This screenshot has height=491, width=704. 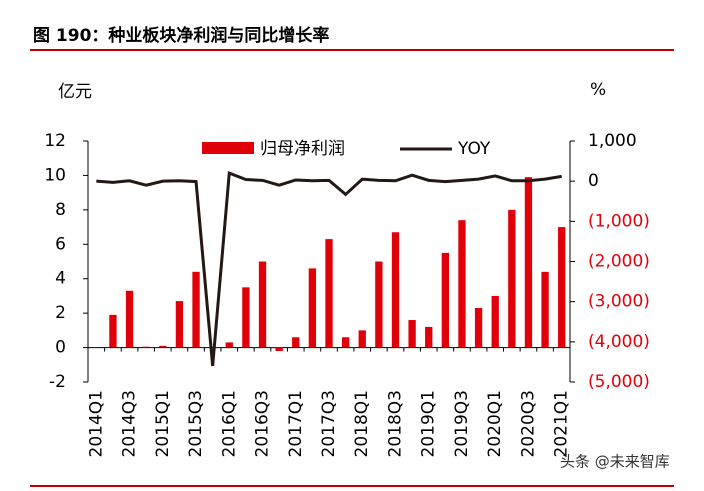 I want to click on x-tick-label: 2015Q3, so click(x=196, y=423).